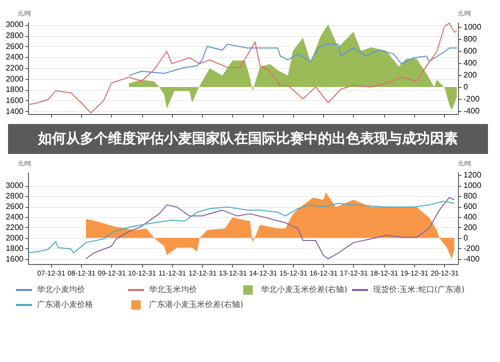 This screenshot has height=362, width=500. I want to click on legend-label: 华北小麦均价, so click(61, 289).